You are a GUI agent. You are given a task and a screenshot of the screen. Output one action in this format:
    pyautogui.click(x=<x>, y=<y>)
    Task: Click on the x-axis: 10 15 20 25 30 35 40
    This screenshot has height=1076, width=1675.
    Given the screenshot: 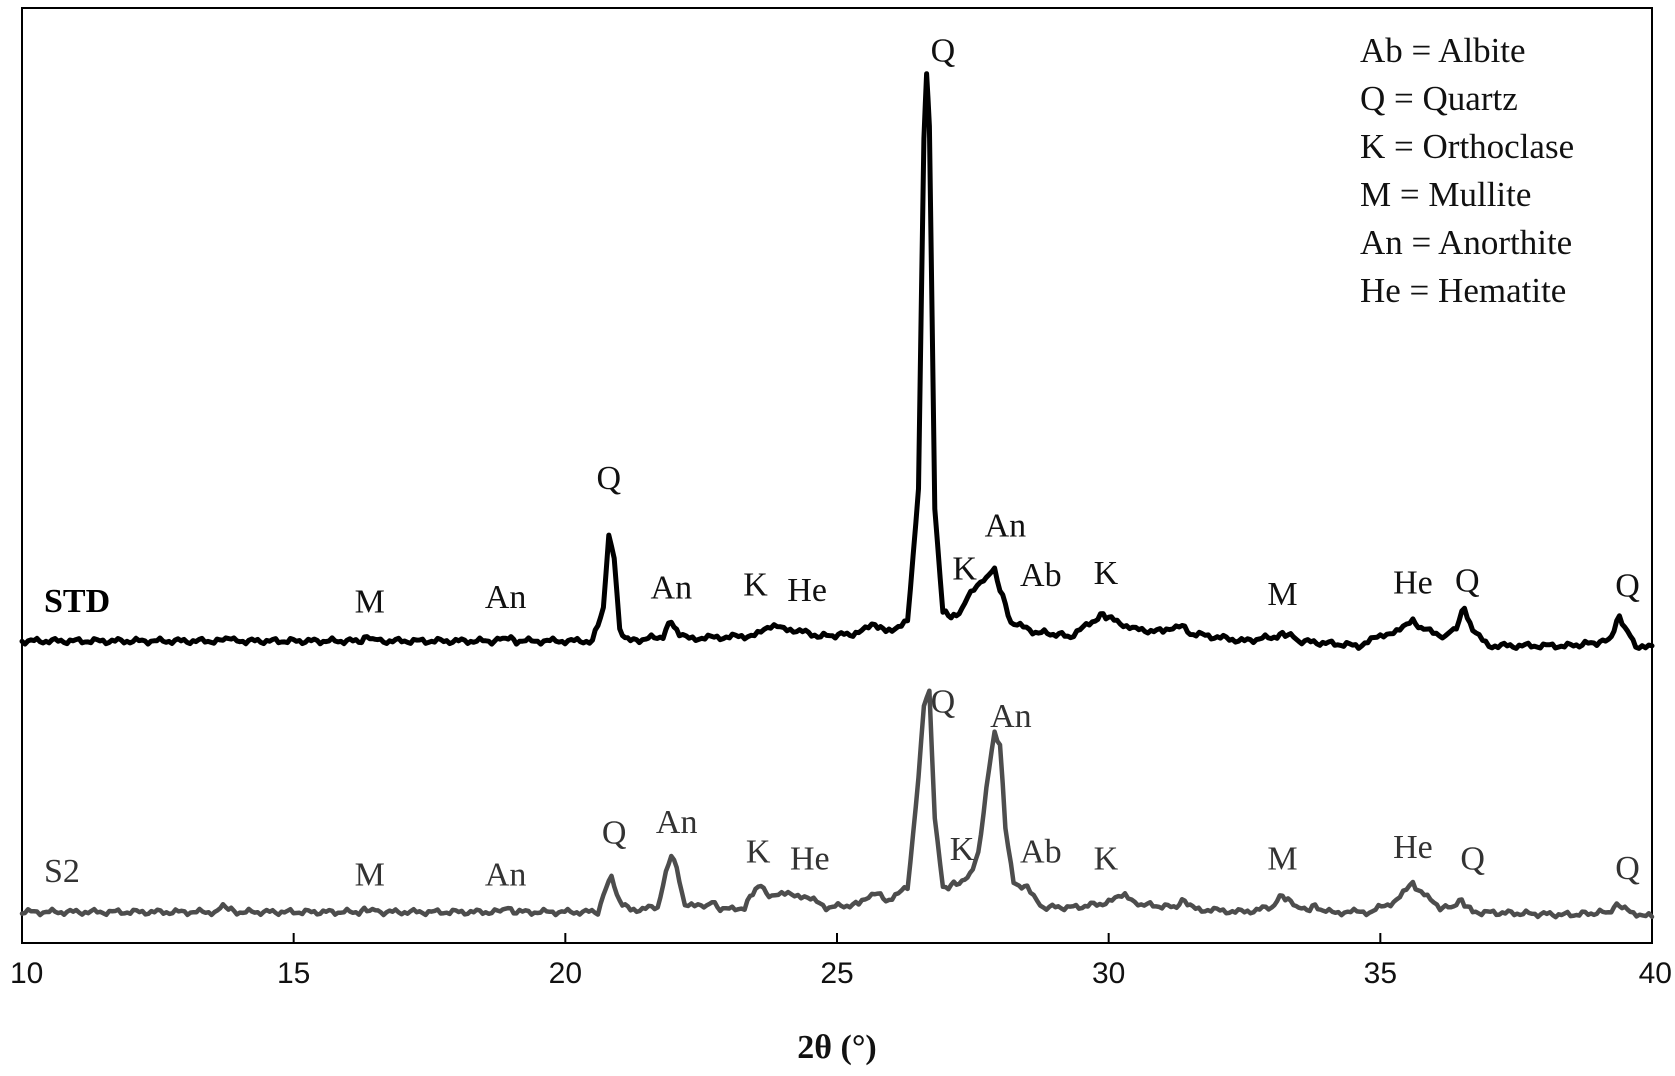 What is the action you would take?
    pyautogui.click(x=841, y=961)
    